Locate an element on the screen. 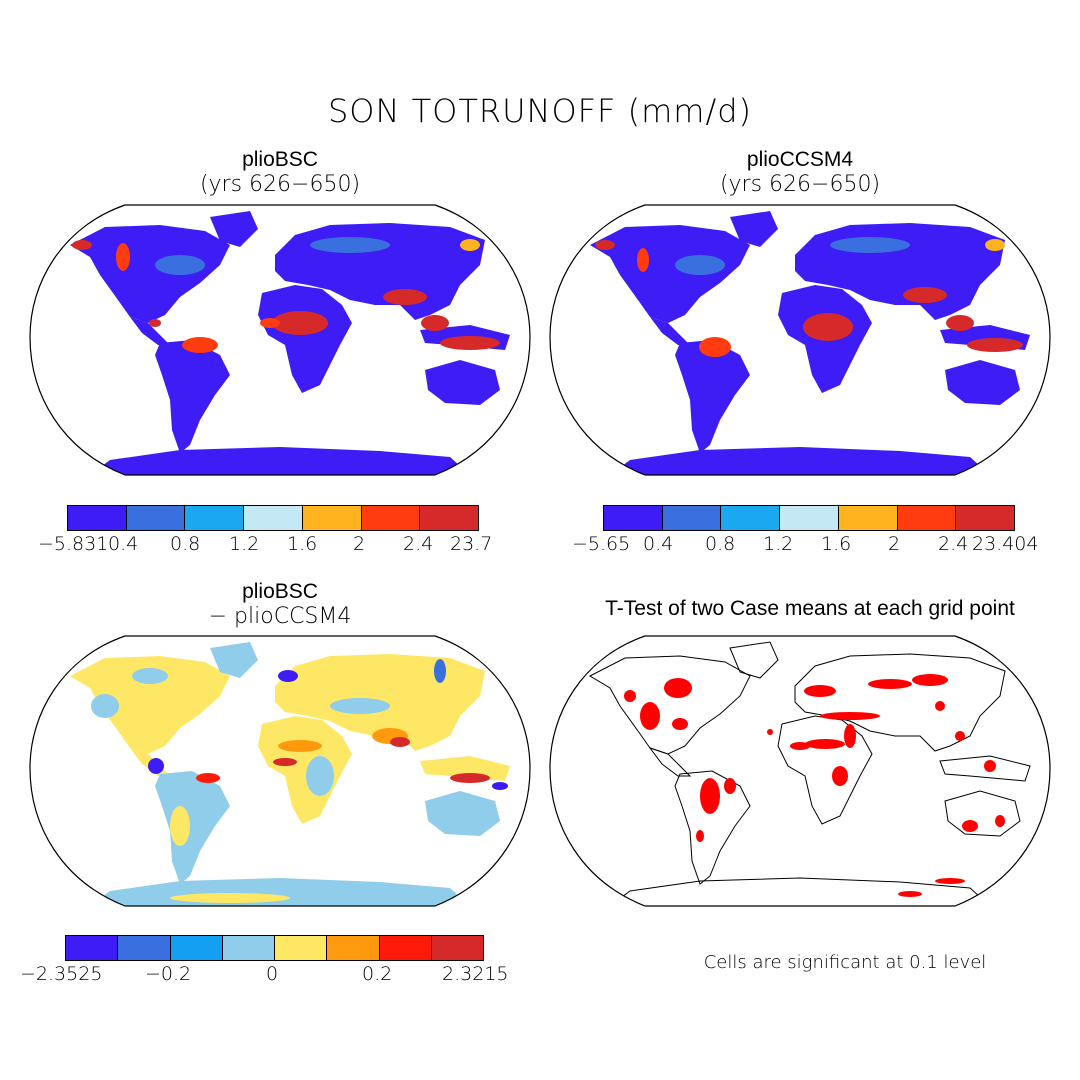  map-plioCCSM4 is located at coordinates (800, 340).